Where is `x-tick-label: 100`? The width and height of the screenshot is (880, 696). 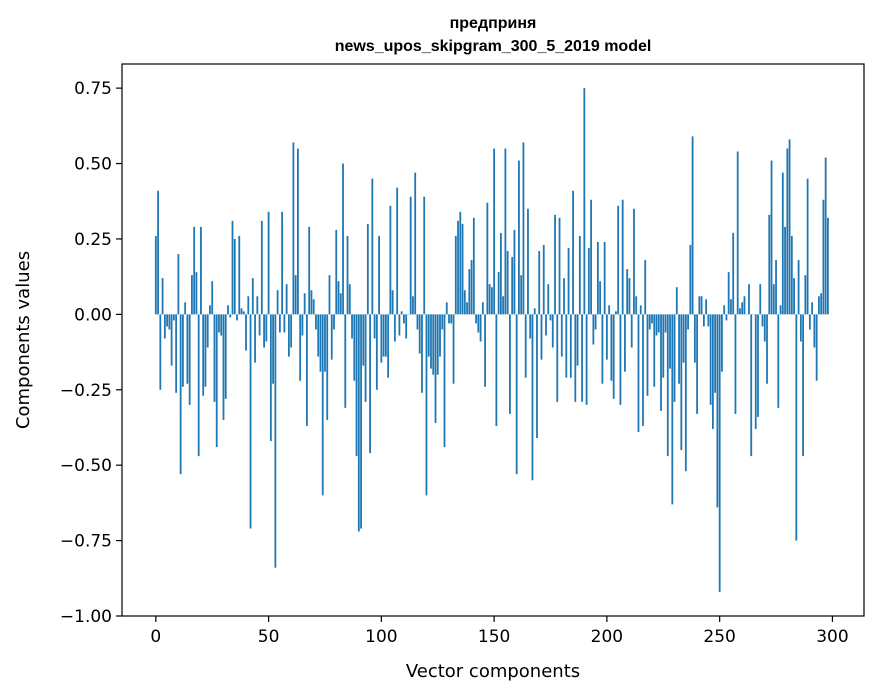 x-tick-label: 100 is located at coordinates (381, 637).